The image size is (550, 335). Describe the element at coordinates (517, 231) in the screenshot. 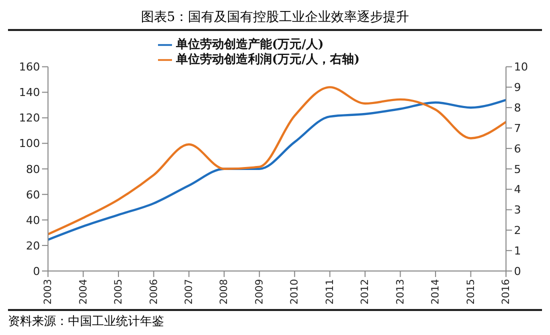

I see `y2-tick-label: 2` at that location.